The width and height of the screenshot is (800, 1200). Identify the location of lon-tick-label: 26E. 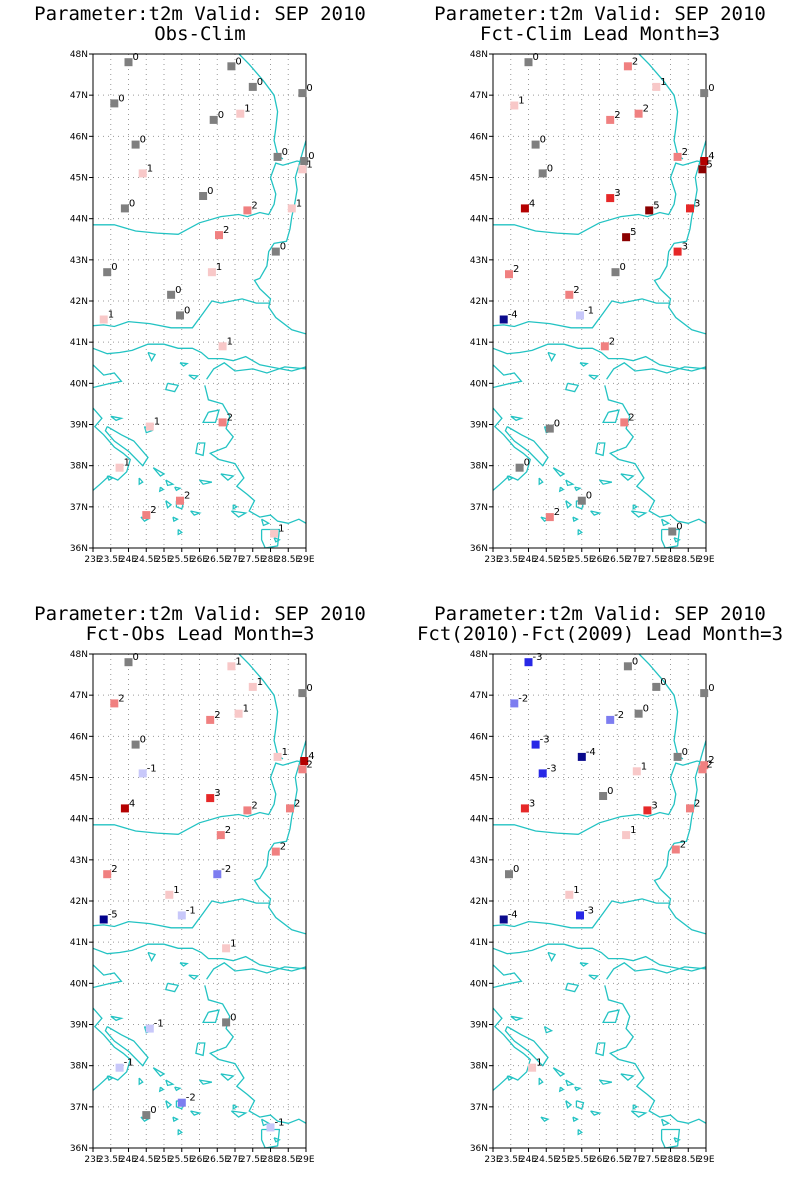
(599, 1160).